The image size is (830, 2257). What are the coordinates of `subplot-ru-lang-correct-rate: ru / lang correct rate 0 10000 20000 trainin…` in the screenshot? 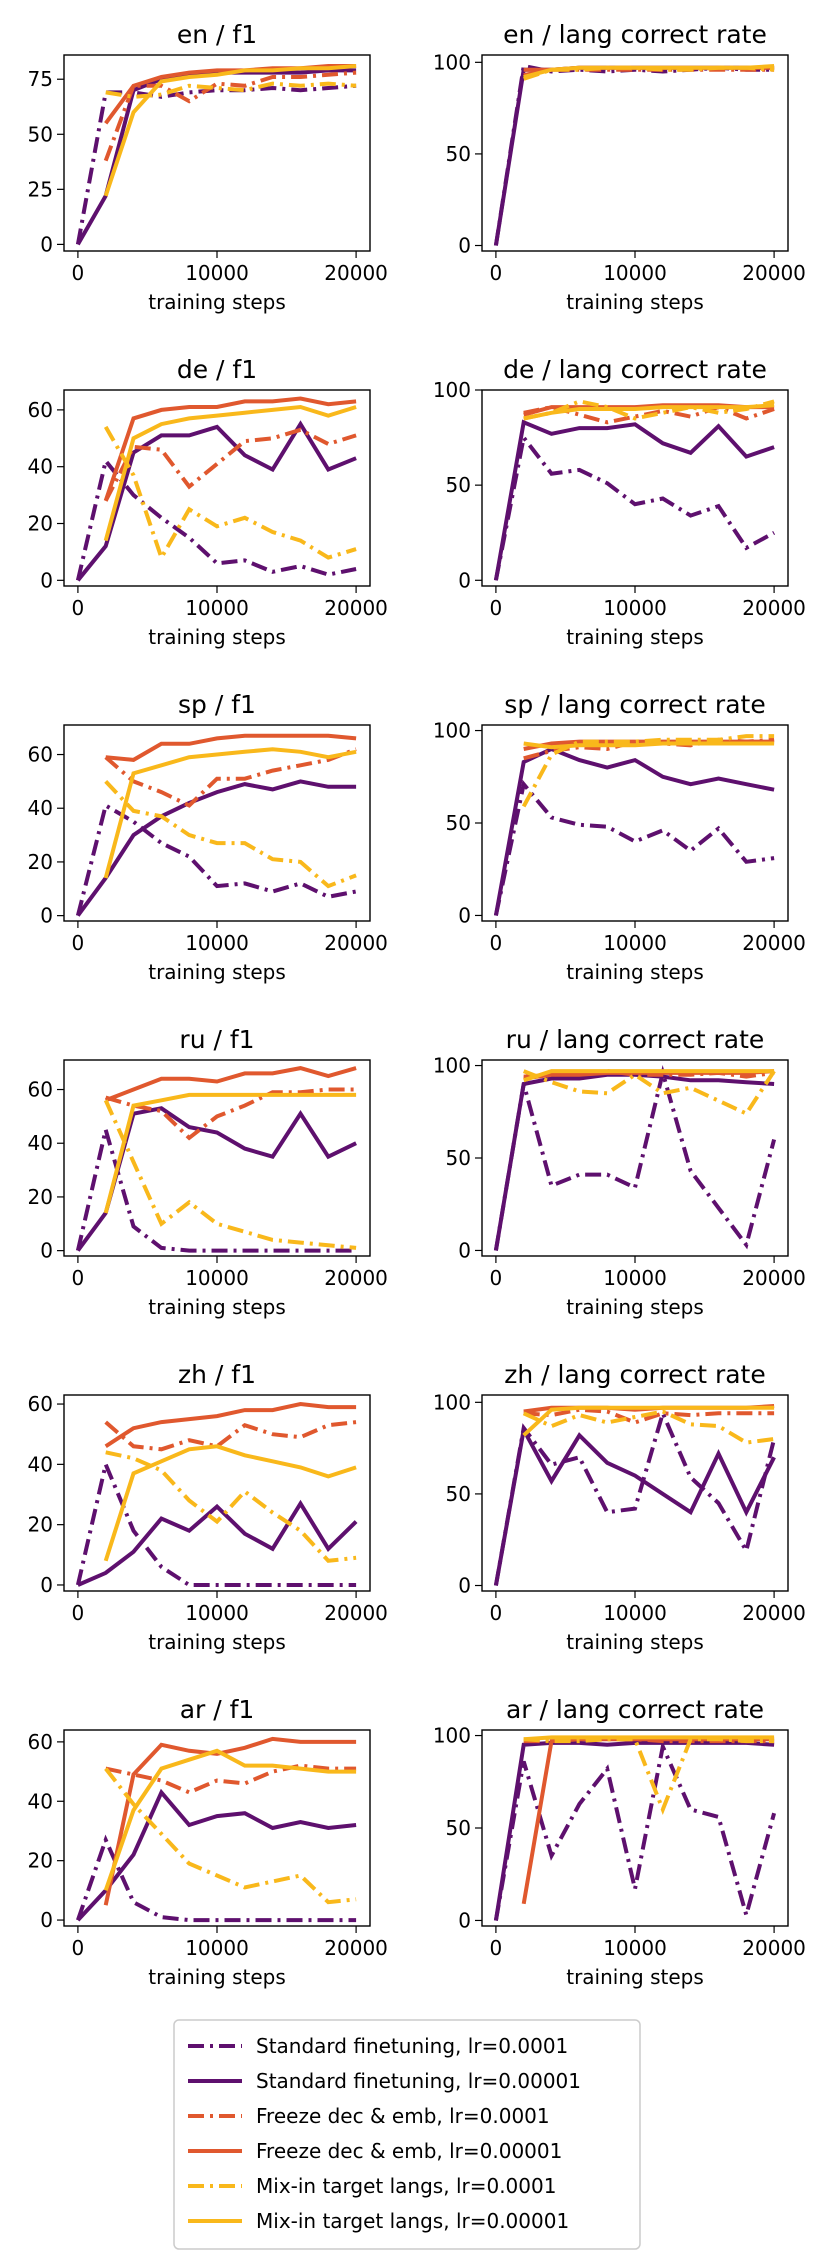 It's located at (619, 1172).